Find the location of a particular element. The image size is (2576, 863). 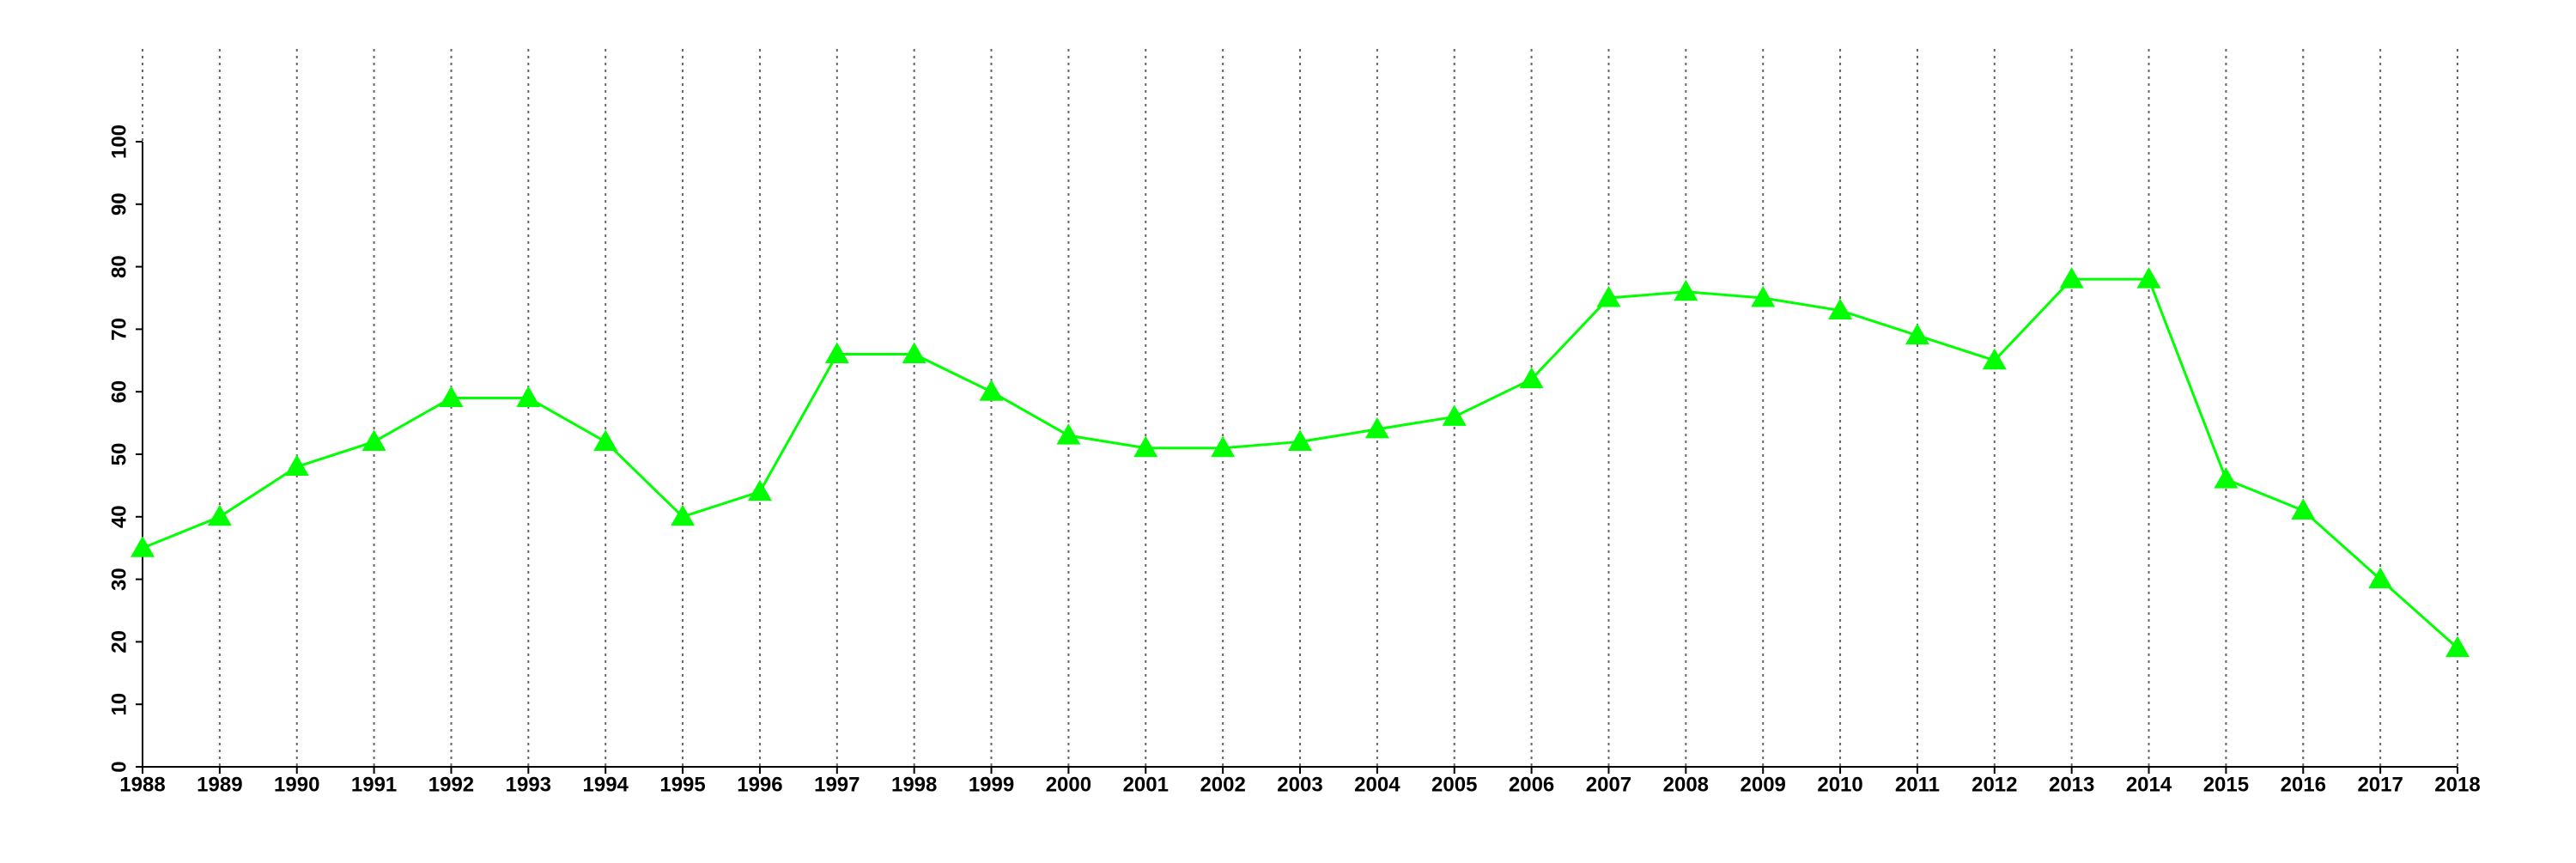

x-tick-label: 2008 is located at coordinates (1686, 785).